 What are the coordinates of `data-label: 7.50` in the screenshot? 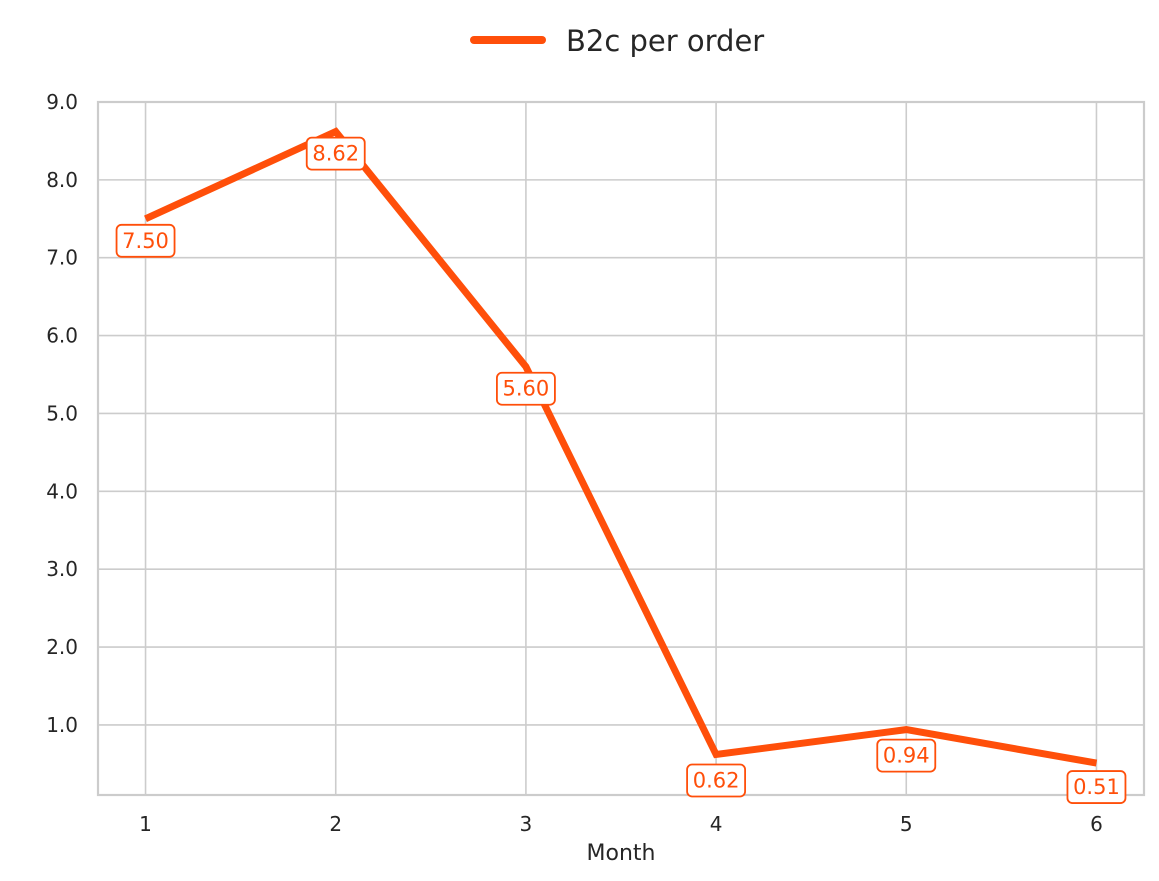 It's located at (145, 241).